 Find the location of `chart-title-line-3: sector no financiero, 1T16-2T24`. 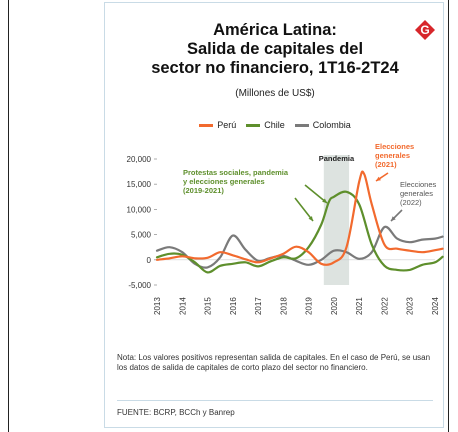

chart-title-line-3: sector no financiero, 1T16-2T24 is located at coordinates (275, 68).